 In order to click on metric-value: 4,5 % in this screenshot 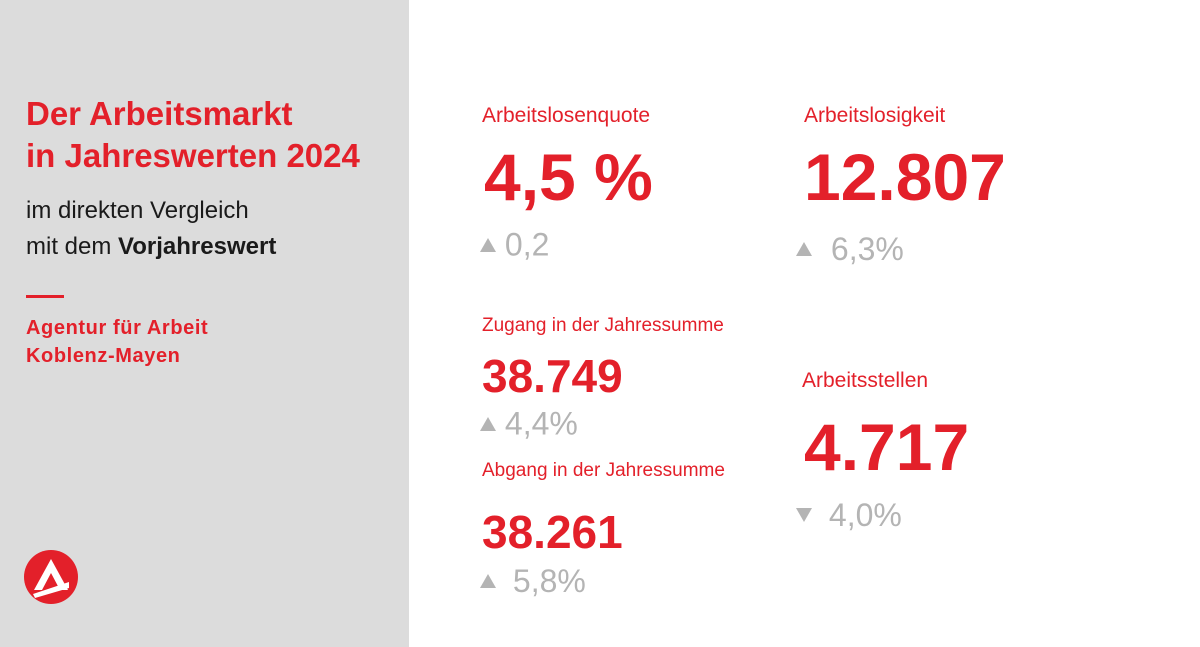, I will do `click(568, 177)`.